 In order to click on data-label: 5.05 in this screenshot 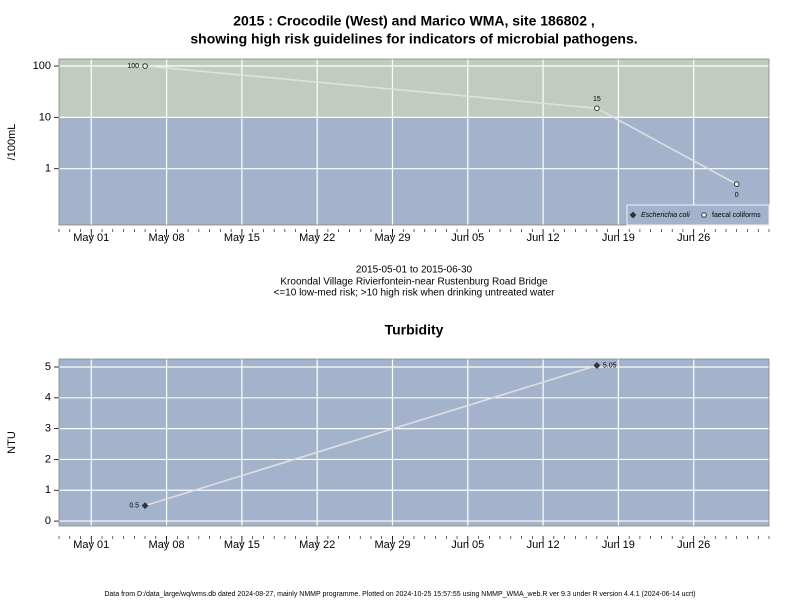, I will do `click(610, 365)`.